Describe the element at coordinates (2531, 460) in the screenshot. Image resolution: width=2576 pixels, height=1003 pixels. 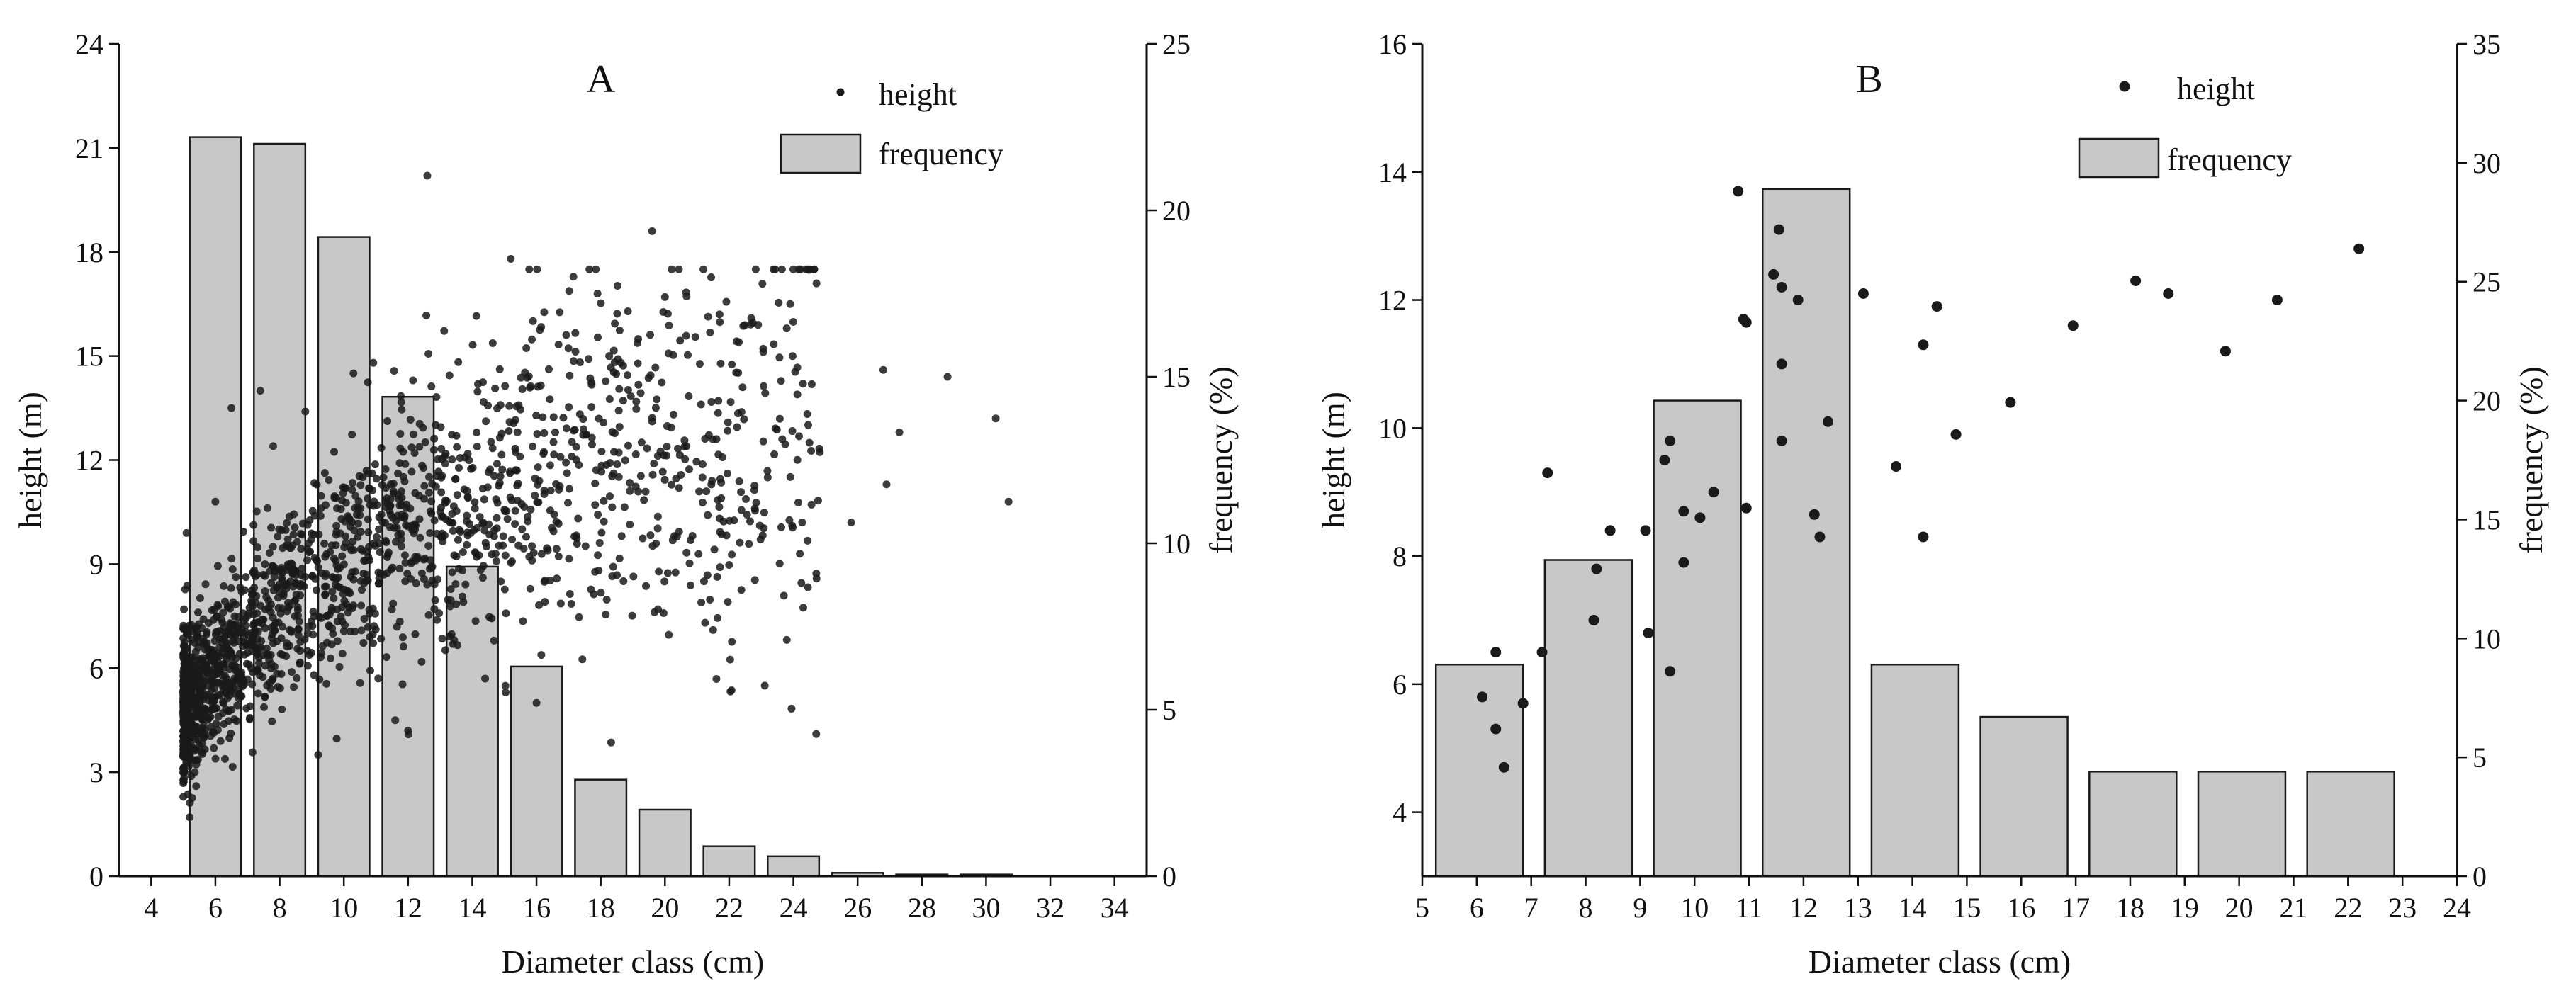
I see `y-right-axis-title: frequency (%)` at that location.